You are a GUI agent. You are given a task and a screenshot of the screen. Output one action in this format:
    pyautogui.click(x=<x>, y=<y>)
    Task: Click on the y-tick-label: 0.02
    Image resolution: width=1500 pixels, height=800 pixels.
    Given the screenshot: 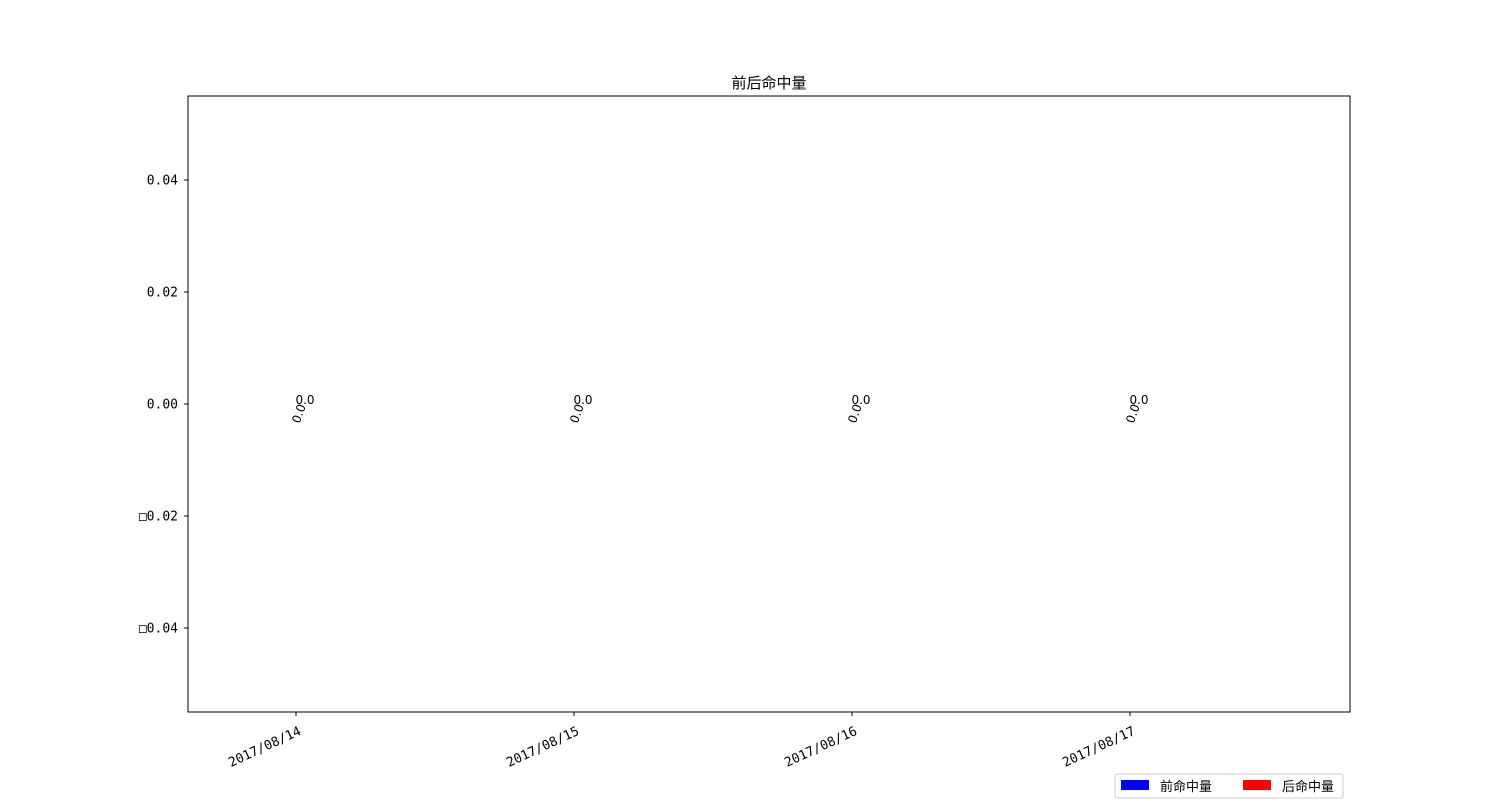 What is the action you would take?
    pyautogui.click(x=162, y=293)
    